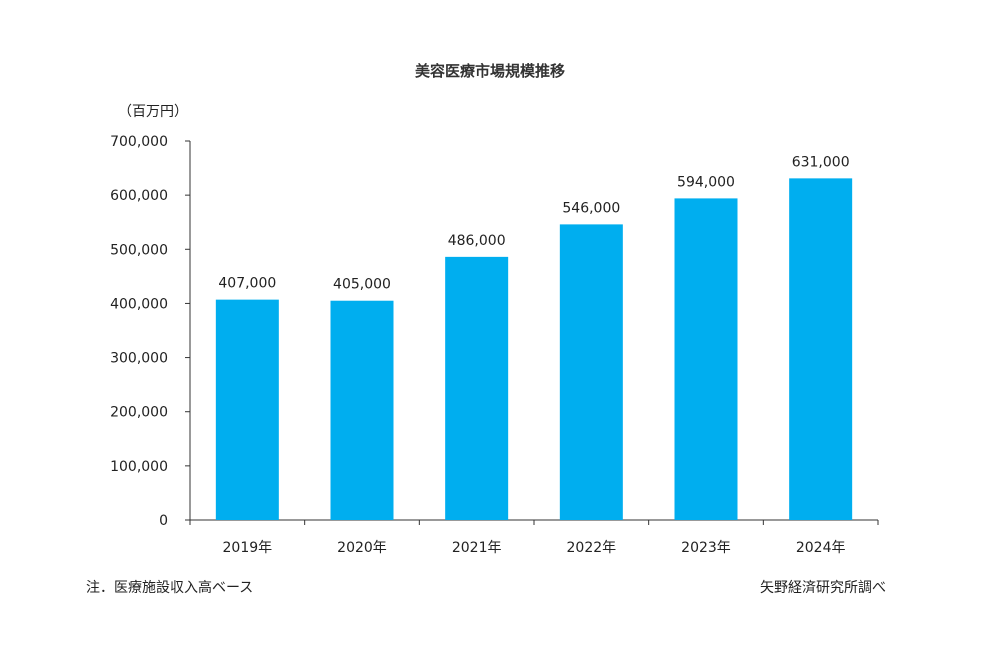  Describe the element at coordinates (139, 304) in the screenshot. I see `y-tick-label: 400,000` at that location.